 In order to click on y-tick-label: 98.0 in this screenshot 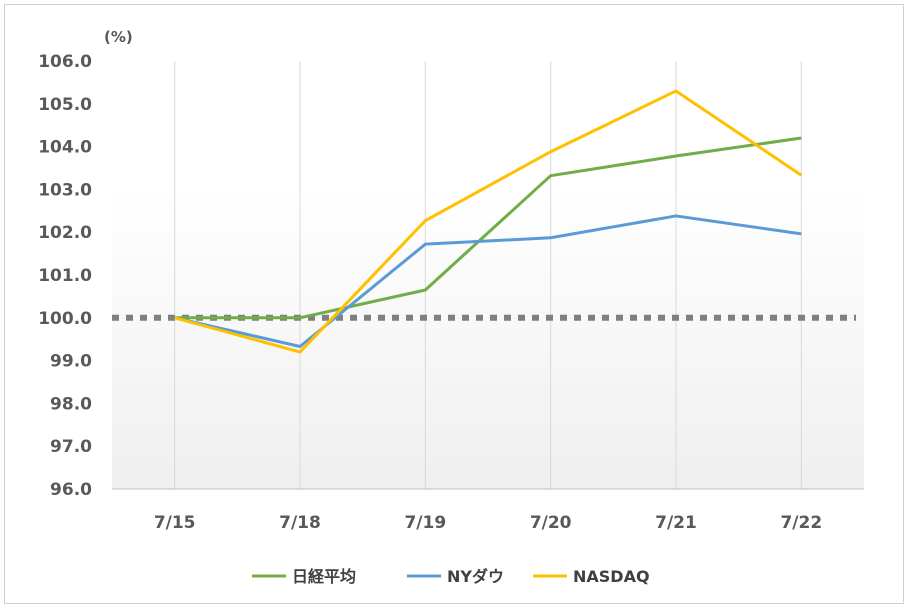, I will do `click(71, 404)`.